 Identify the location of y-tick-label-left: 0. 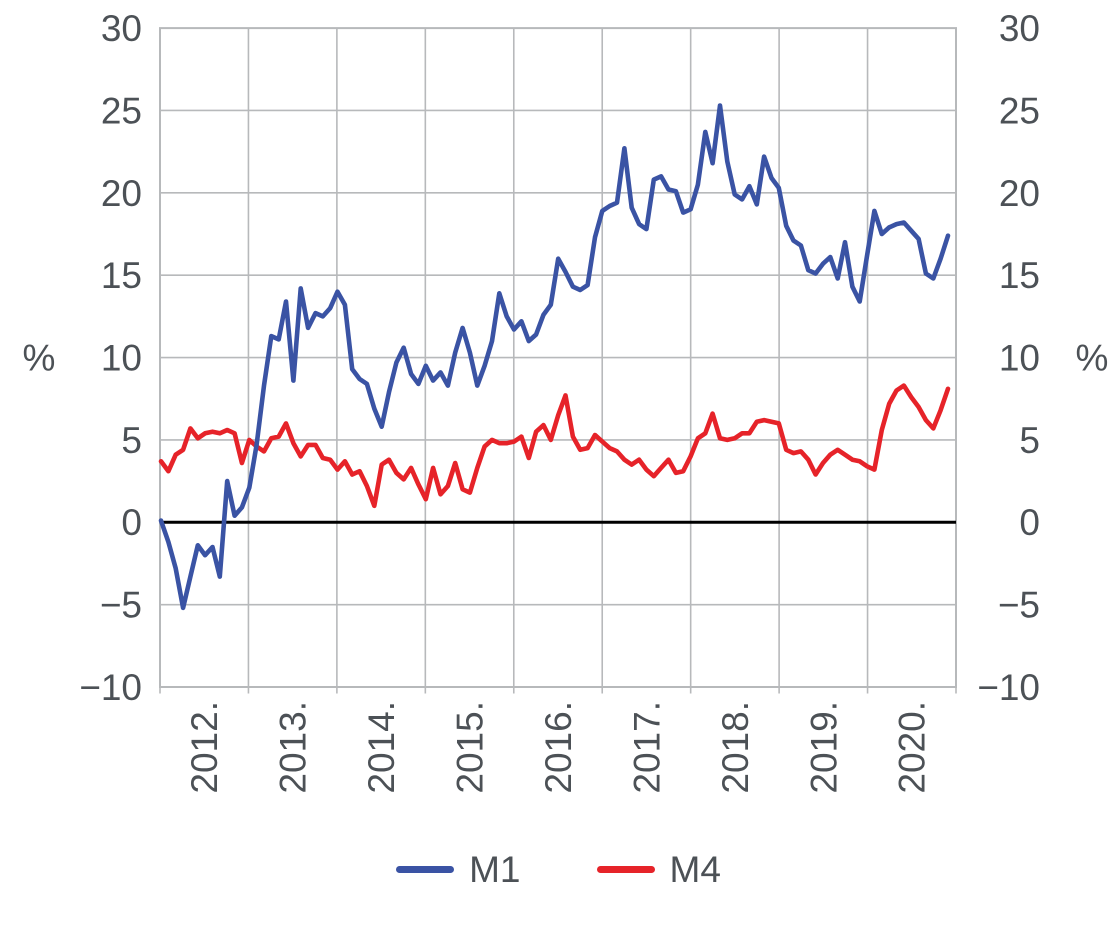
(131, 522).